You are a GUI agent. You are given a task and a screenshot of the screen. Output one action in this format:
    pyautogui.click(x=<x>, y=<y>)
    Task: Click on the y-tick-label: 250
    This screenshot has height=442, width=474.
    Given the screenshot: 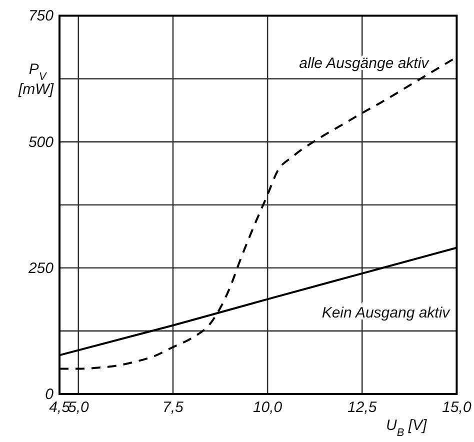 What is the action you would take?
    pyautogui.click(x=40, y=268)
    